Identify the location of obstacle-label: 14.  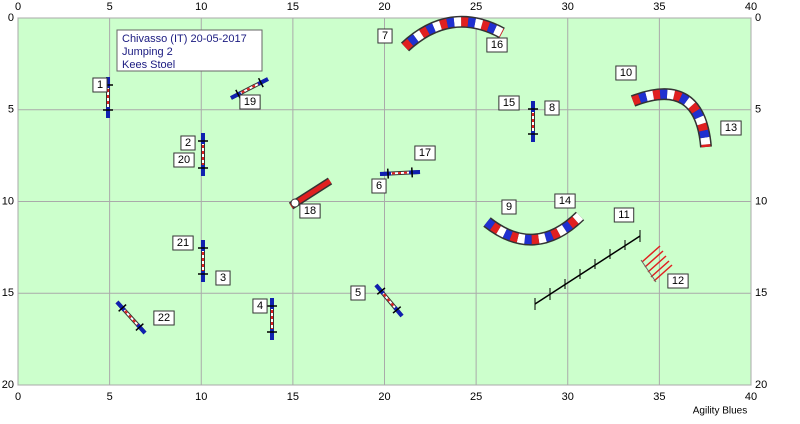
(565, 201).